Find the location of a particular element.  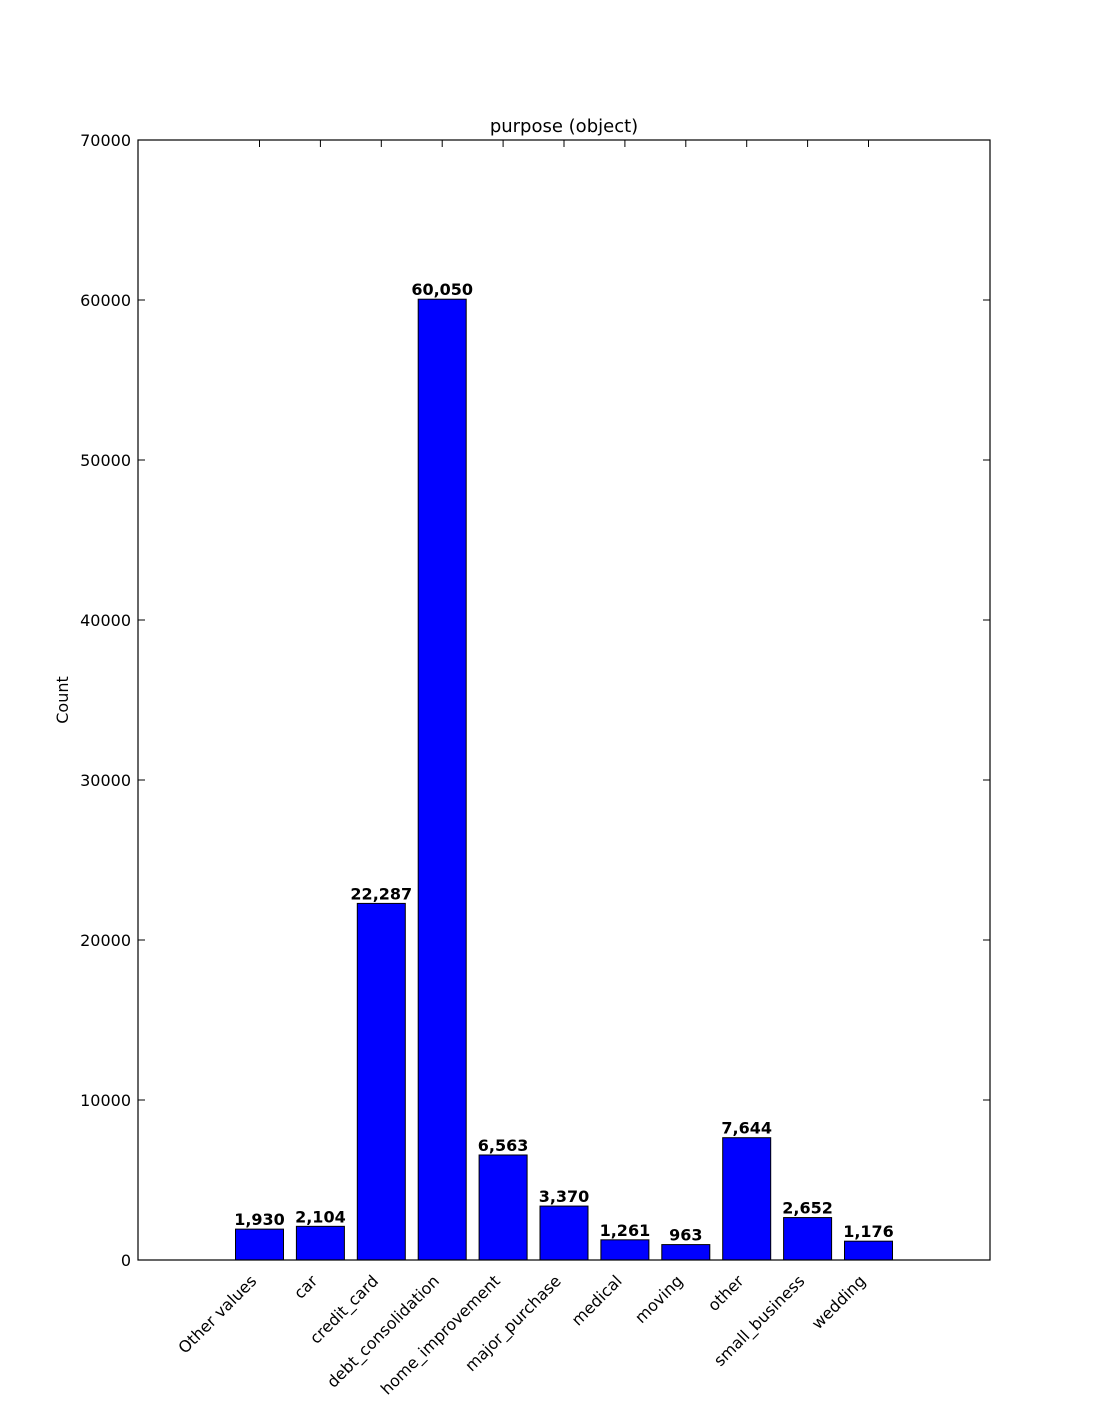

y-tick-label: 30000 is located at coordinates (105, 780).